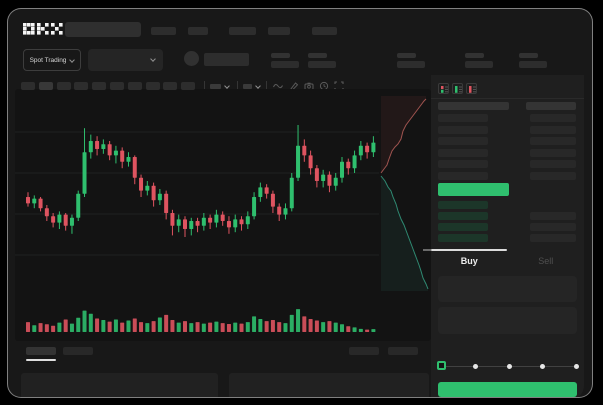  What do you see at coordinates (191, 58) in the screenshot?
I see `coin-icon` at bounding box center [191, 58].